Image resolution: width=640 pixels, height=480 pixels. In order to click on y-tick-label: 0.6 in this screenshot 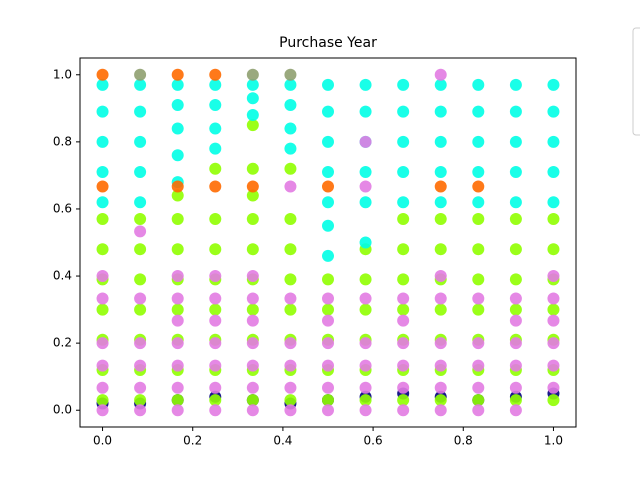, I will do `click(62, 208)`.